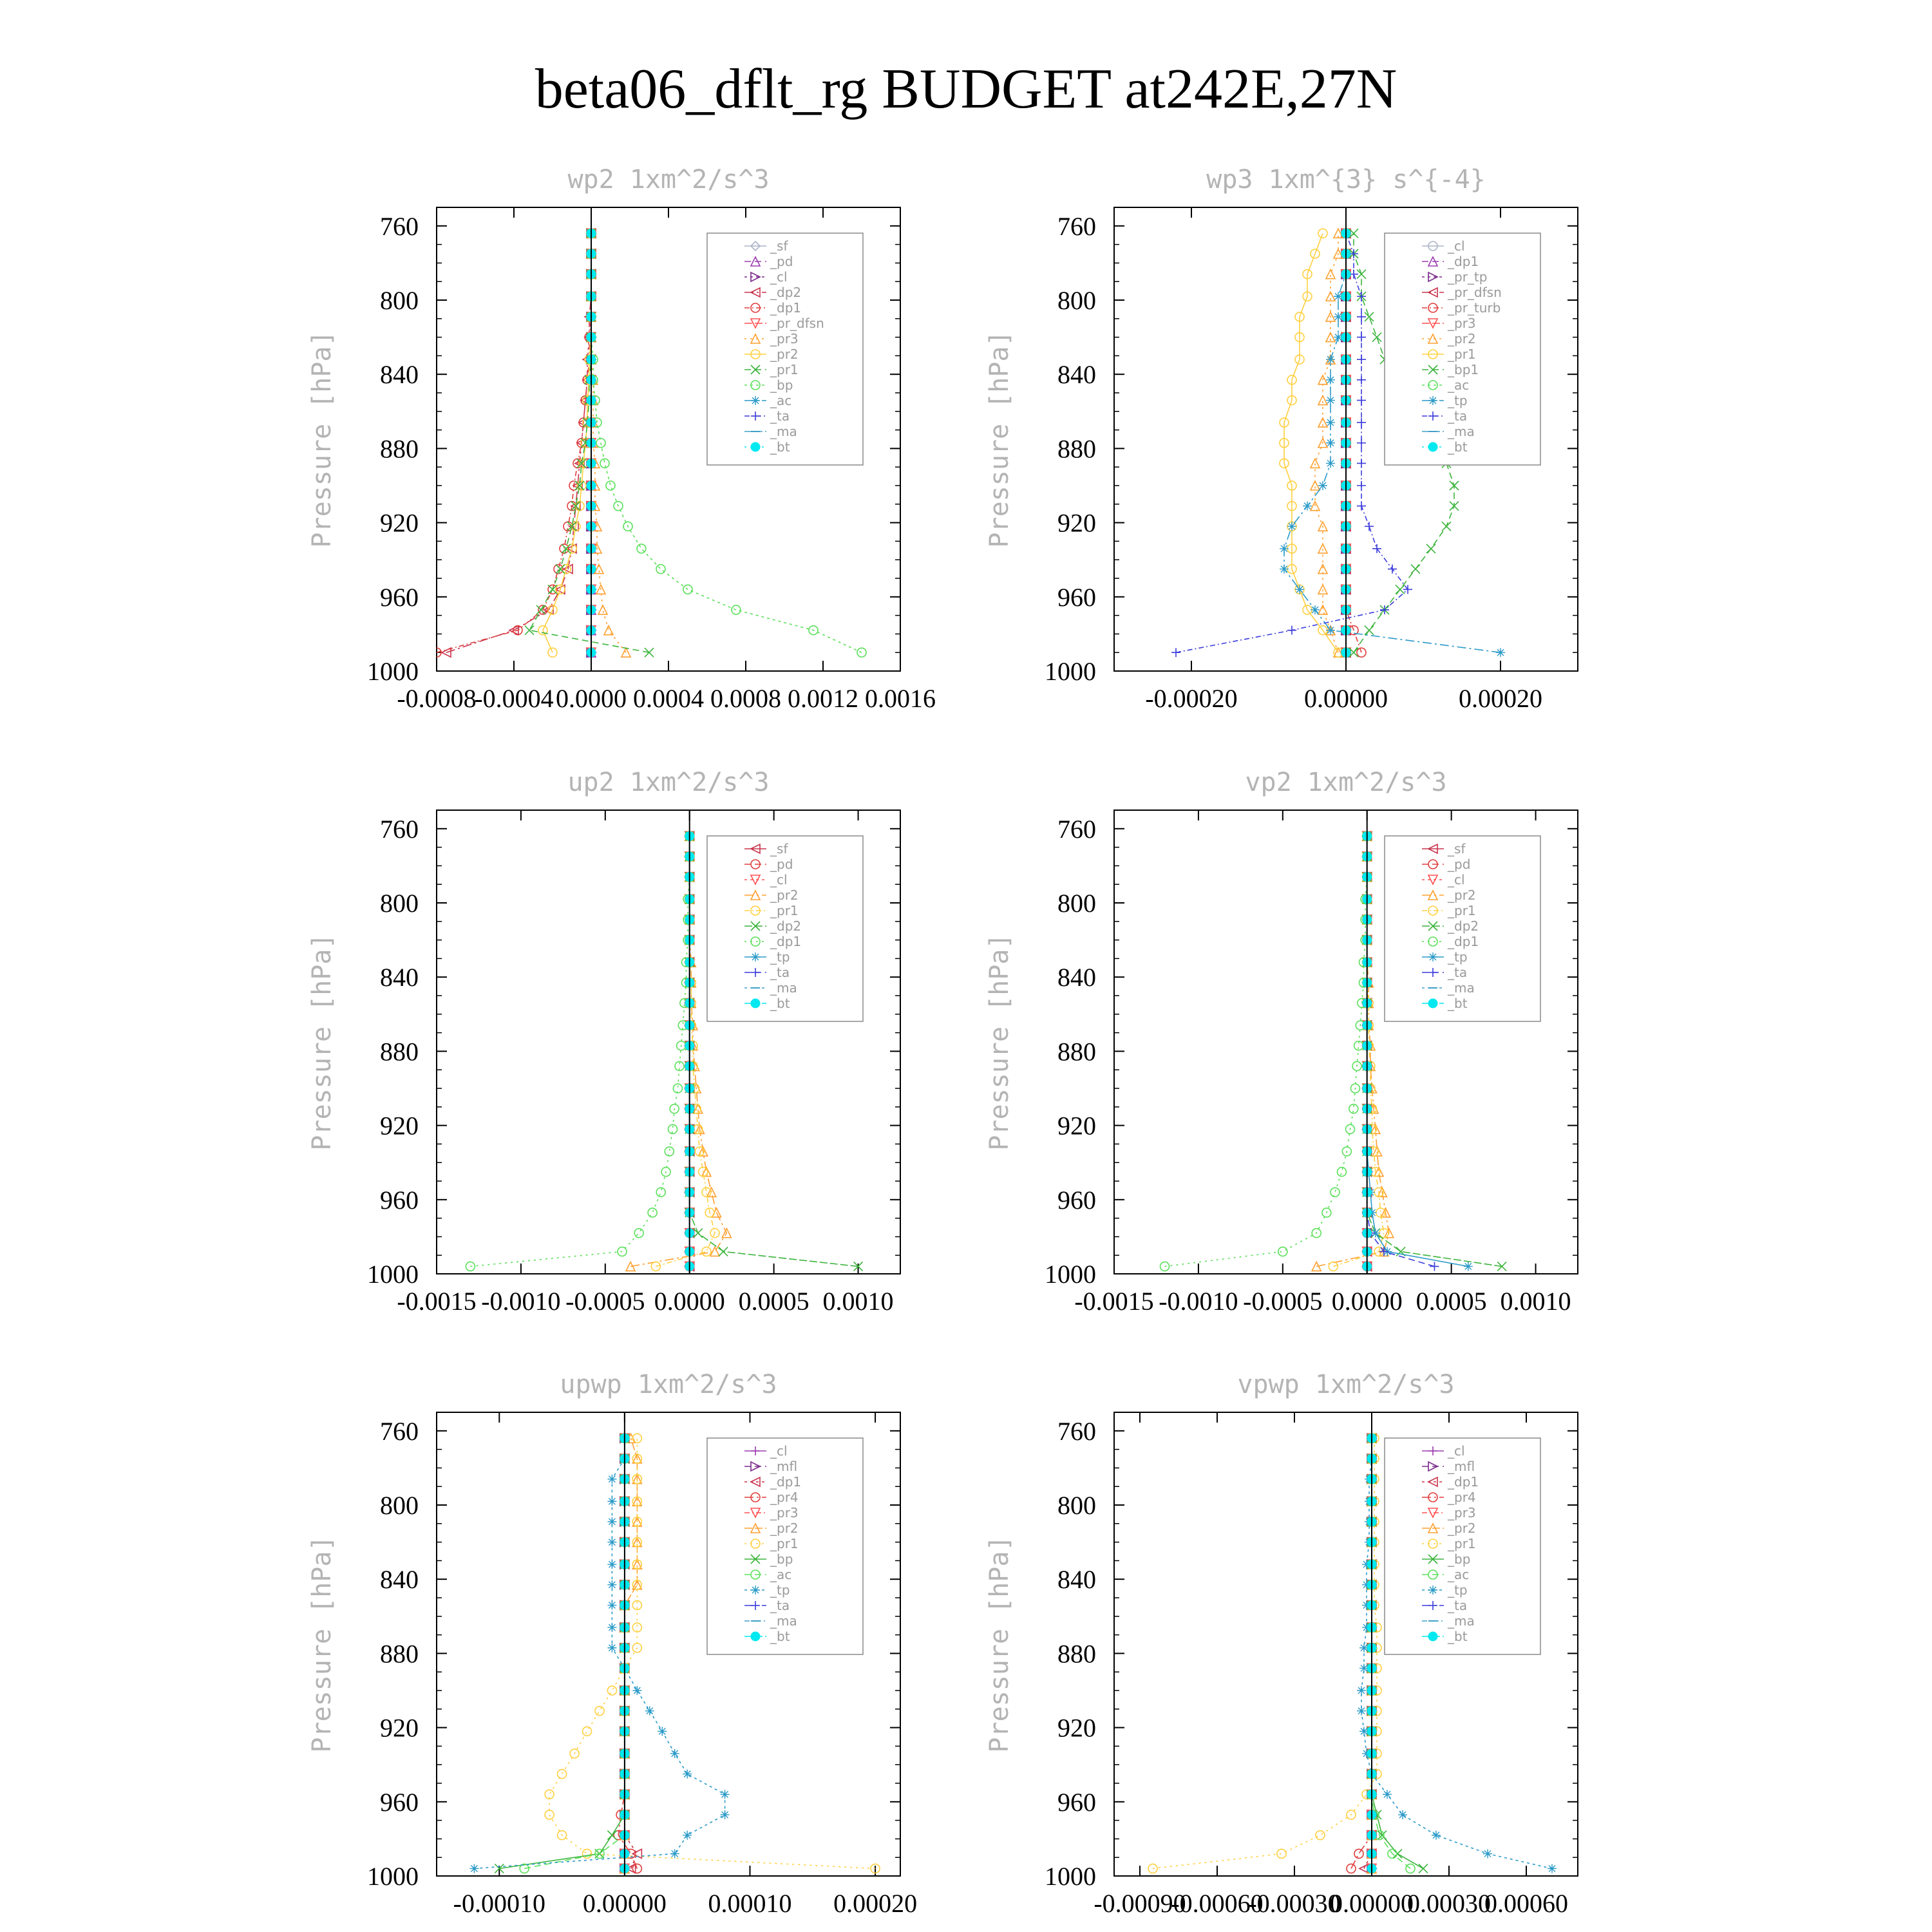 This screenshot has height=1932, width=1932. What do you see at coordinates (668, 698) in the screenshot?
I see `x-tick-label: 0.0004` at bounding box center [668, 698].